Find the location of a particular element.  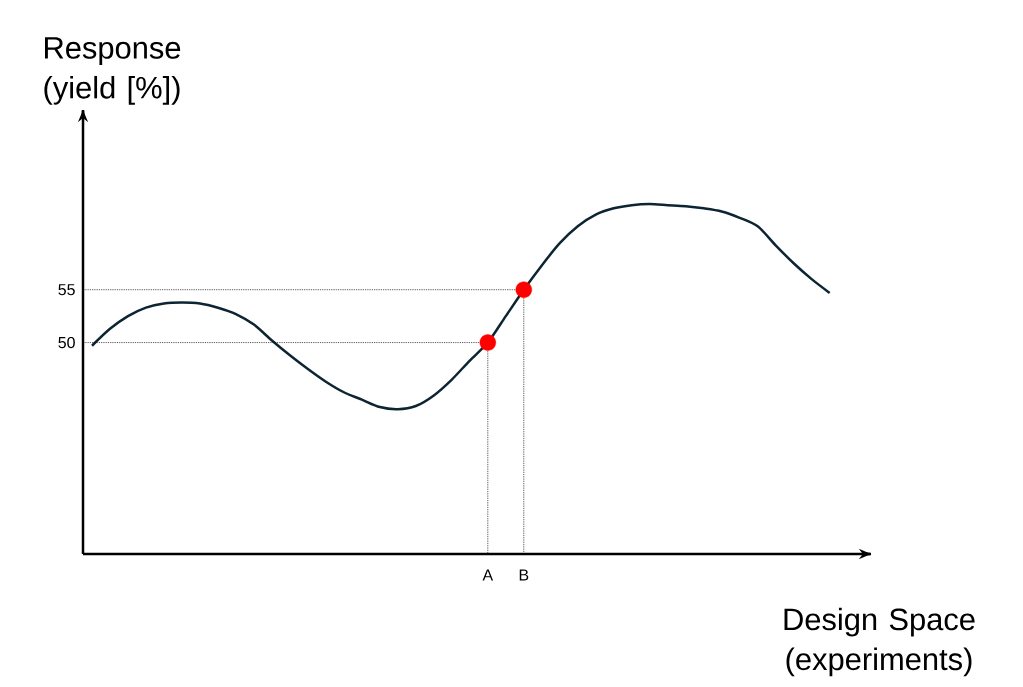

y-tick-label: 55 is located at coordinates (66, 290).